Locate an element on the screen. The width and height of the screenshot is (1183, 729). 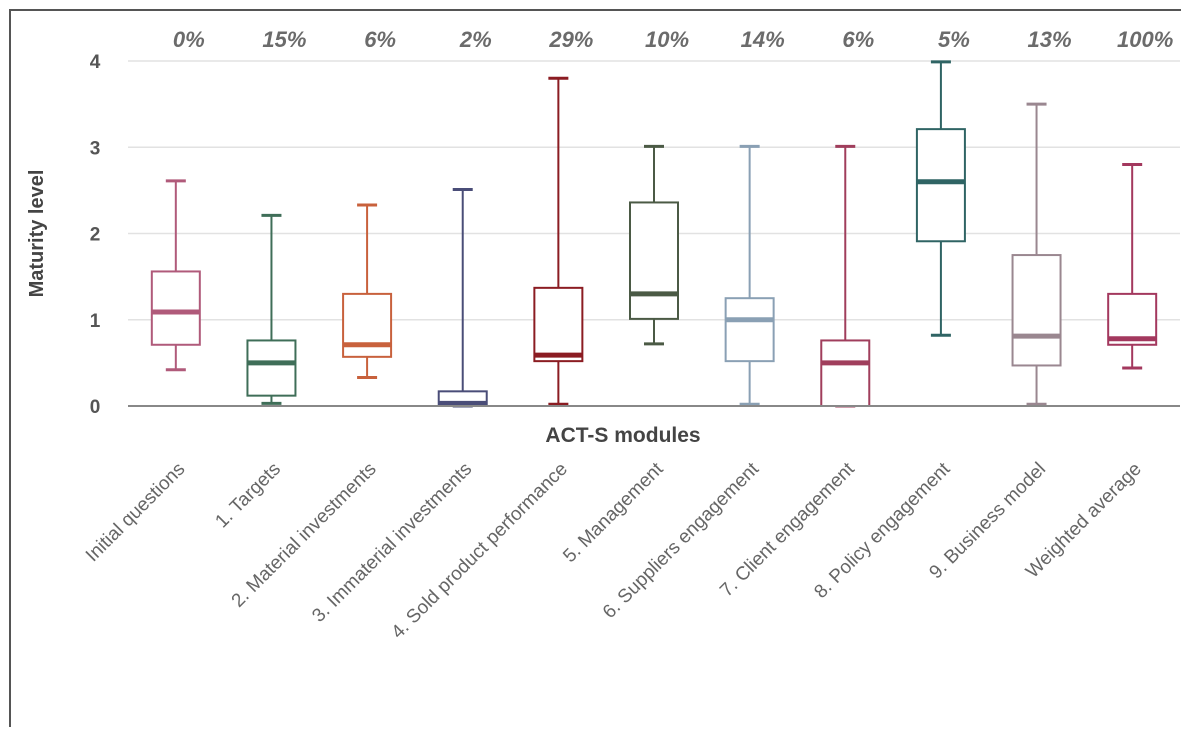
weight-label: 14% is located at coordinates (763, 39).